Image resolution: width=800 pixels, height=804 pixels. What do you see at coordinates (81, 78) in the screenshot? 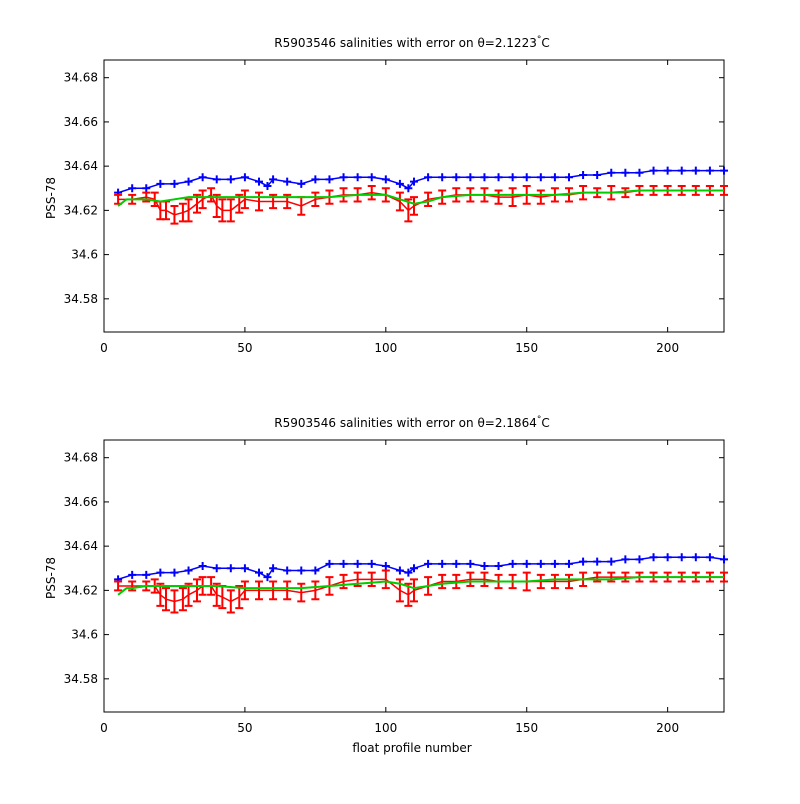
I see `y-tick-label: 34.68` at bounding box center [81, 78].